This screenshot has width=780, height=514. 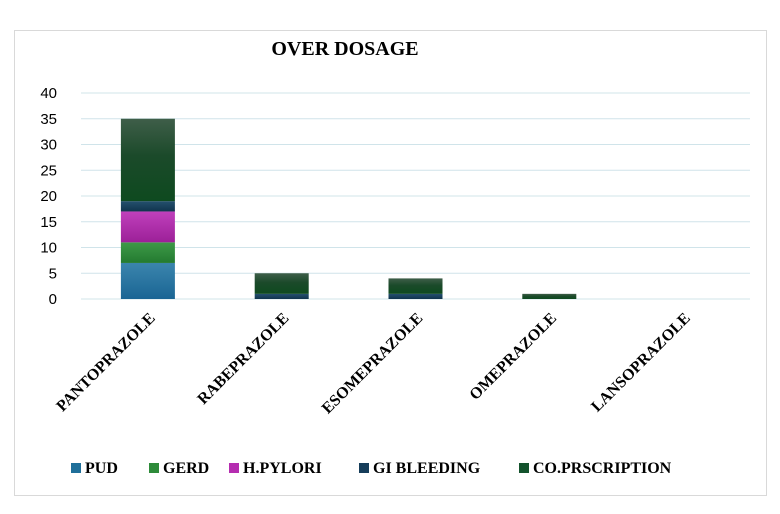 I want to click on y-tick-label: 35, so click(x=48, y=119).